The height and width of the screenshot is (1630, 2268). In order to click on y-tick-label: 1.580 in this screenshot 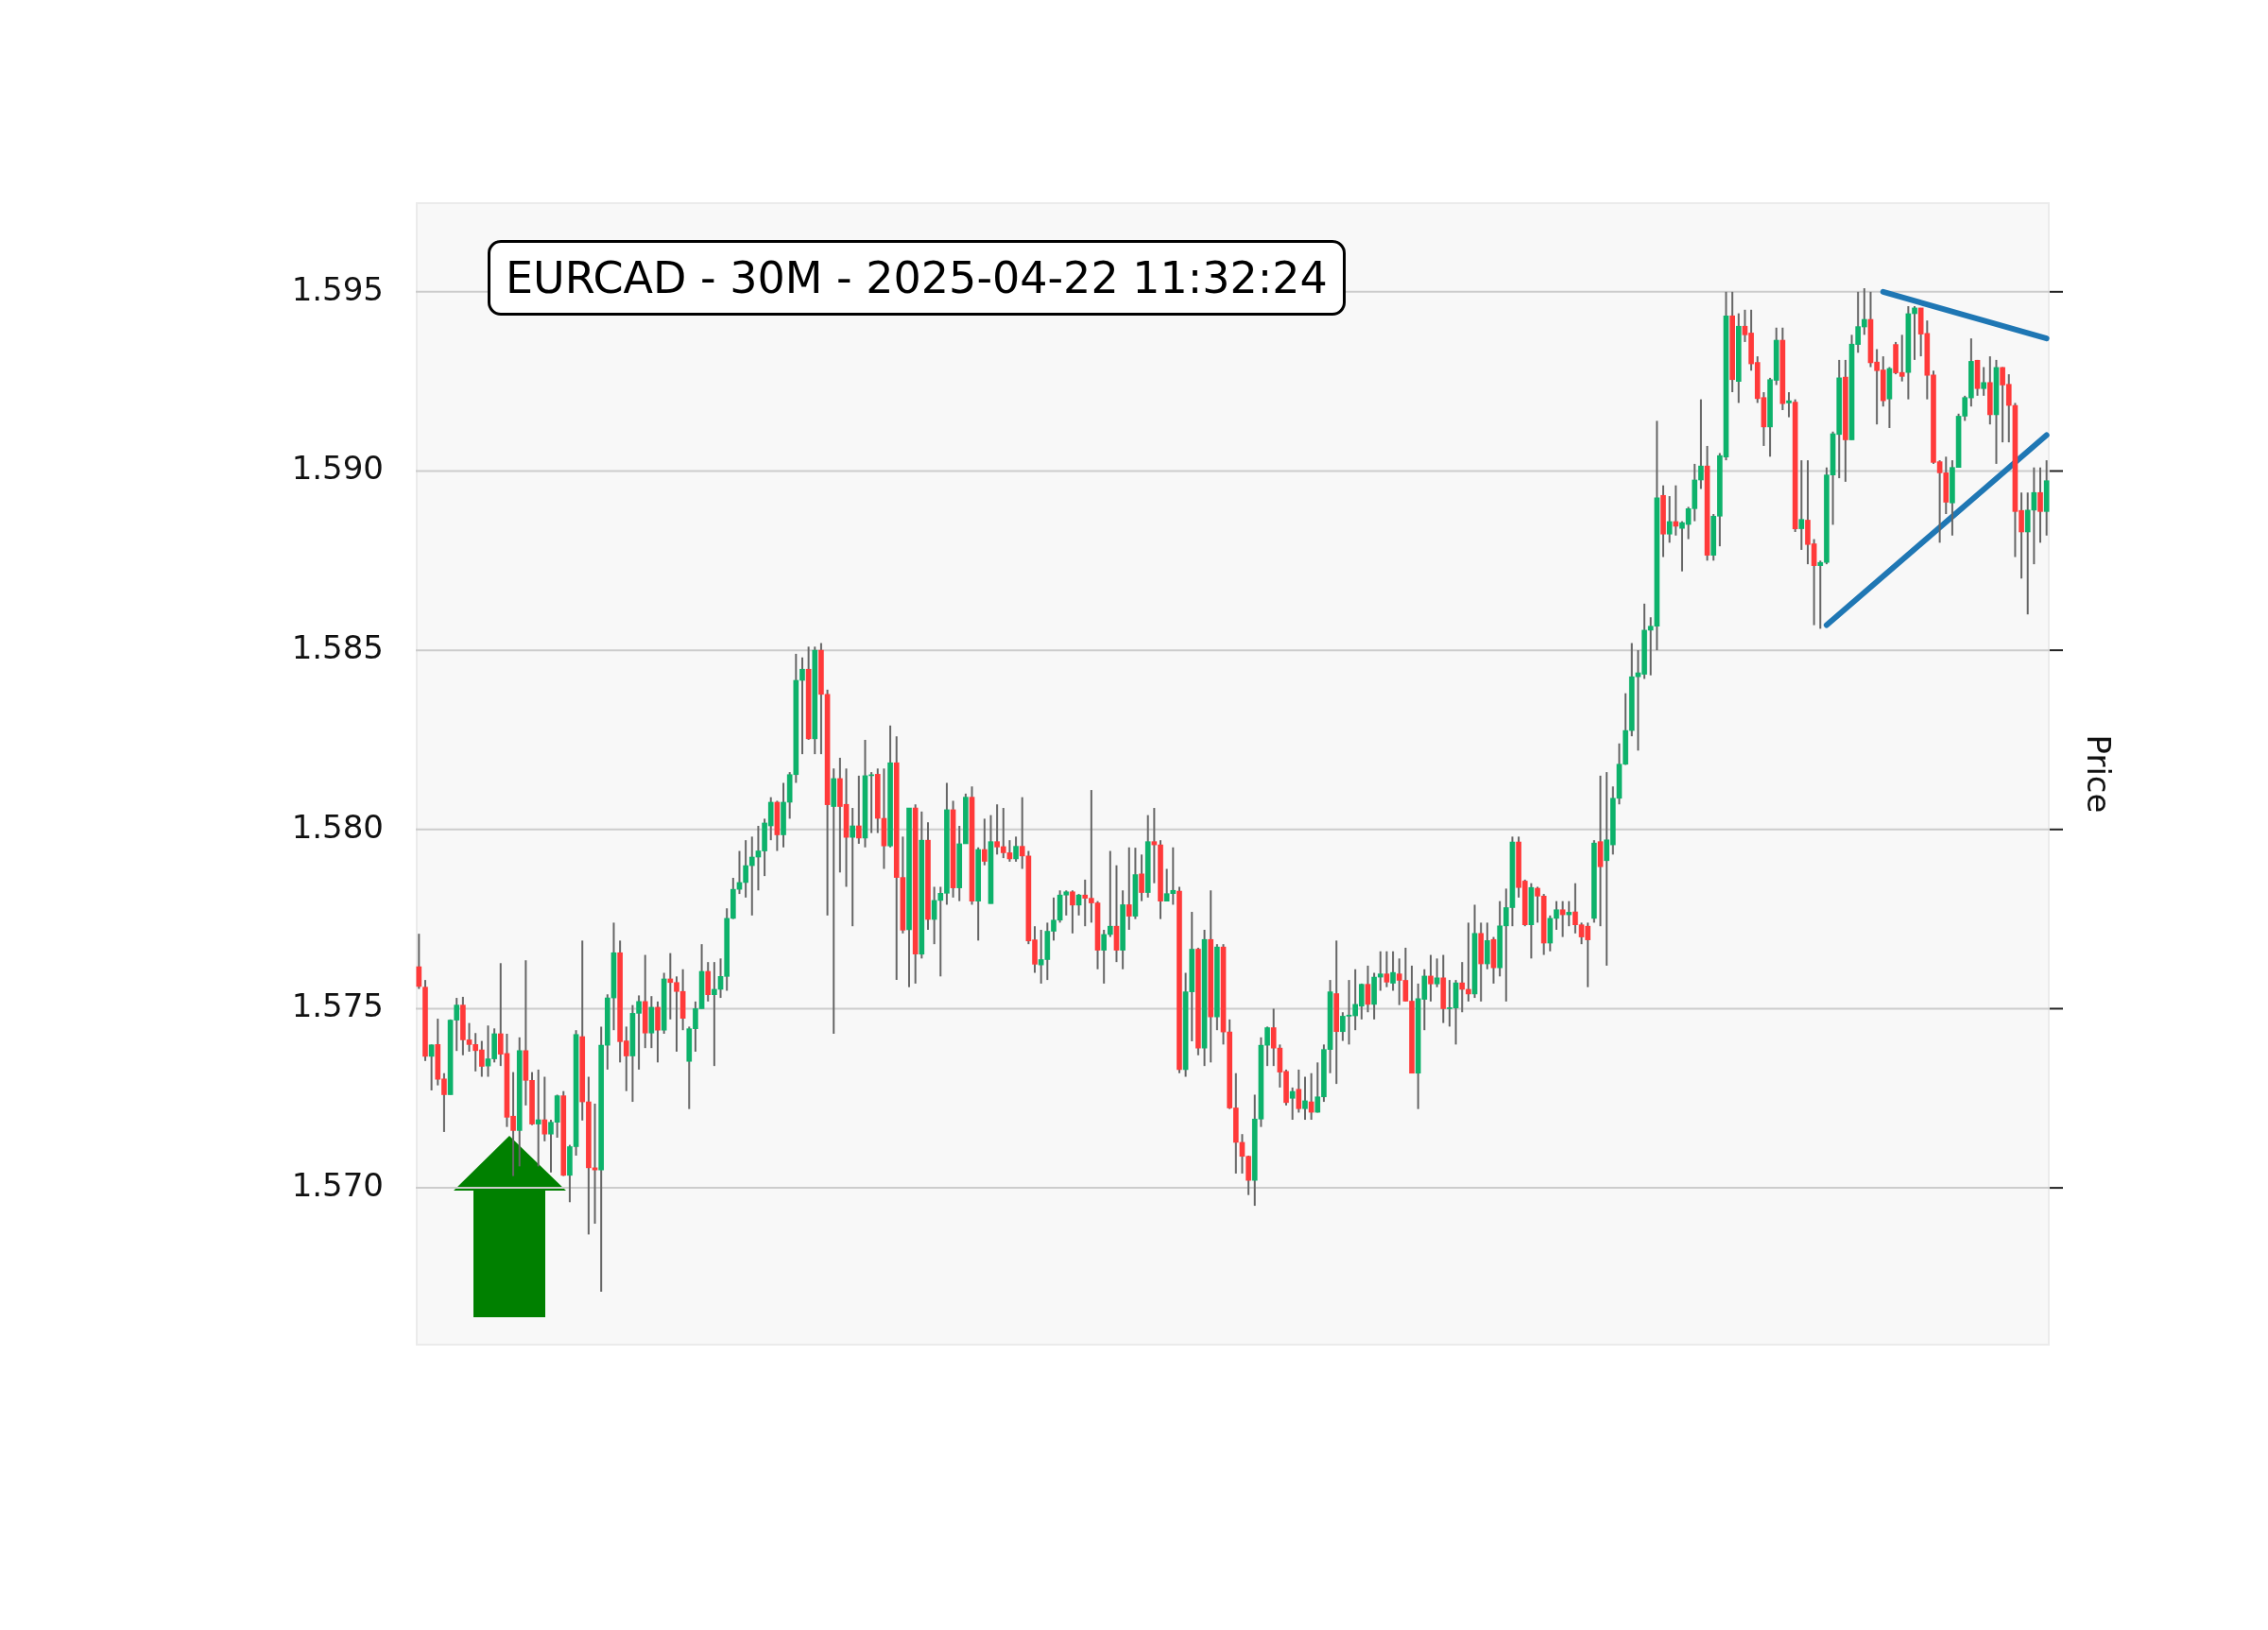, I will do `click(337, 827)`.